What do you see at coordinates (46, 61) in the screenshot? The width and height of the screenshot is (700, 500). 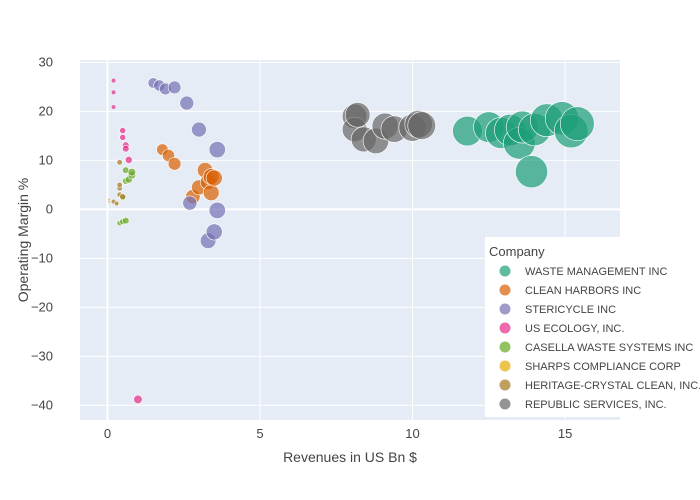 I see `y-tick-label: 30` at bounding box center [46, 61].